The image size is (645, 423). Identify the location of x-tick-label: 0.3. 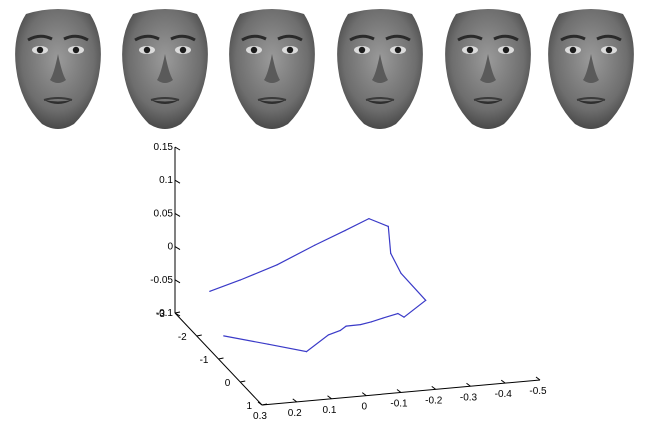
(260, 416).